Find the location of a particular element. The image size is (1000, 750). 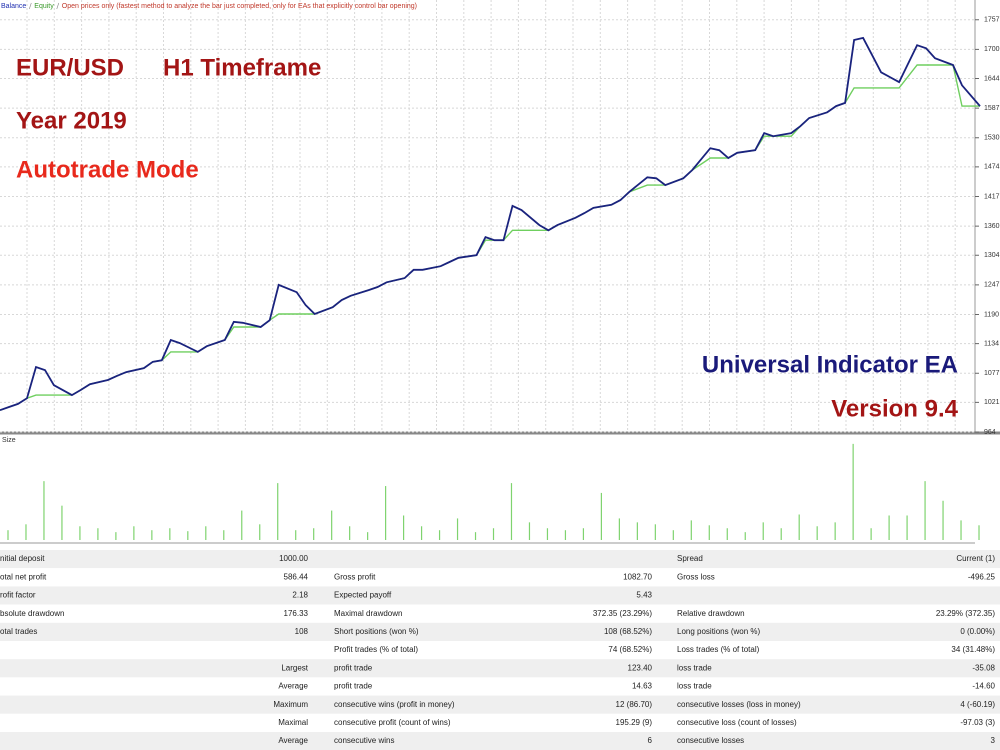

chart-annotation: EUR/USD is located at coordinates (70, 67).